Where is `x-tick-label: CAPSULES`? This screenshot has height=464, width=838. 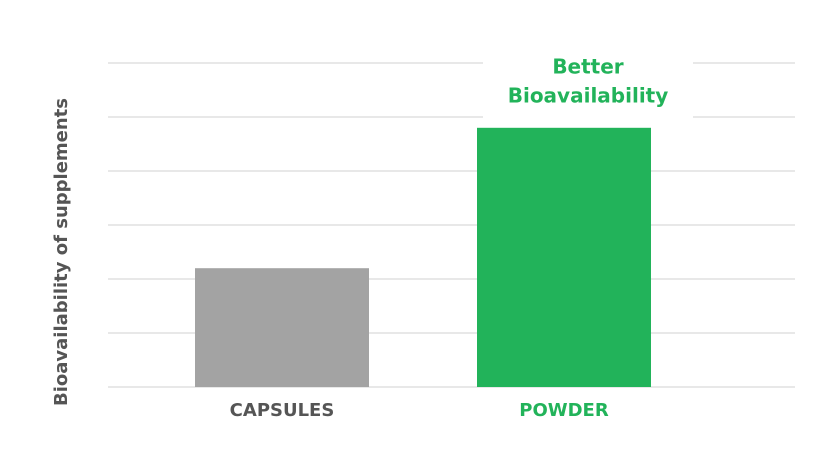 x-tick-label: CAPSULES is located at coordinates (282, 410).